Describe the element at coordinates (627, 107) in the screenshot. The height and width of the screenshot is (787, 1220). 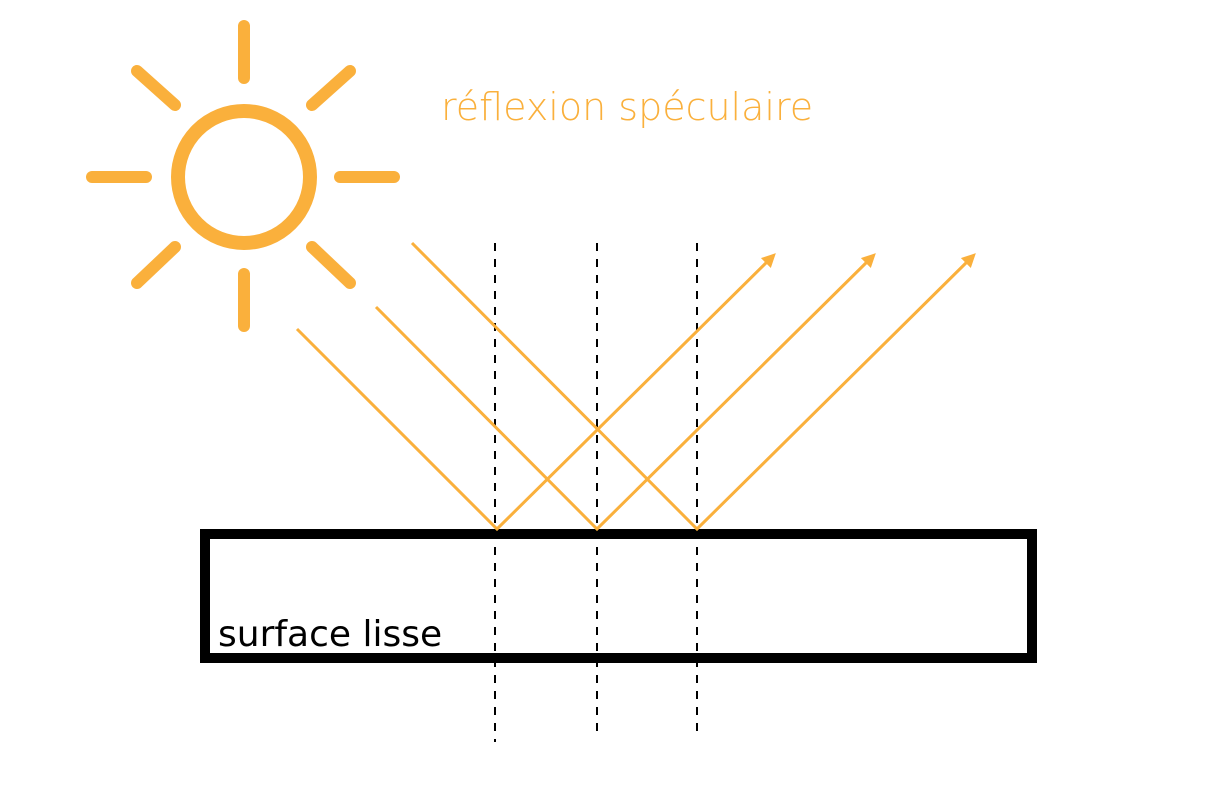
I see `diagram-title: réflexion spéculaire` at that location.